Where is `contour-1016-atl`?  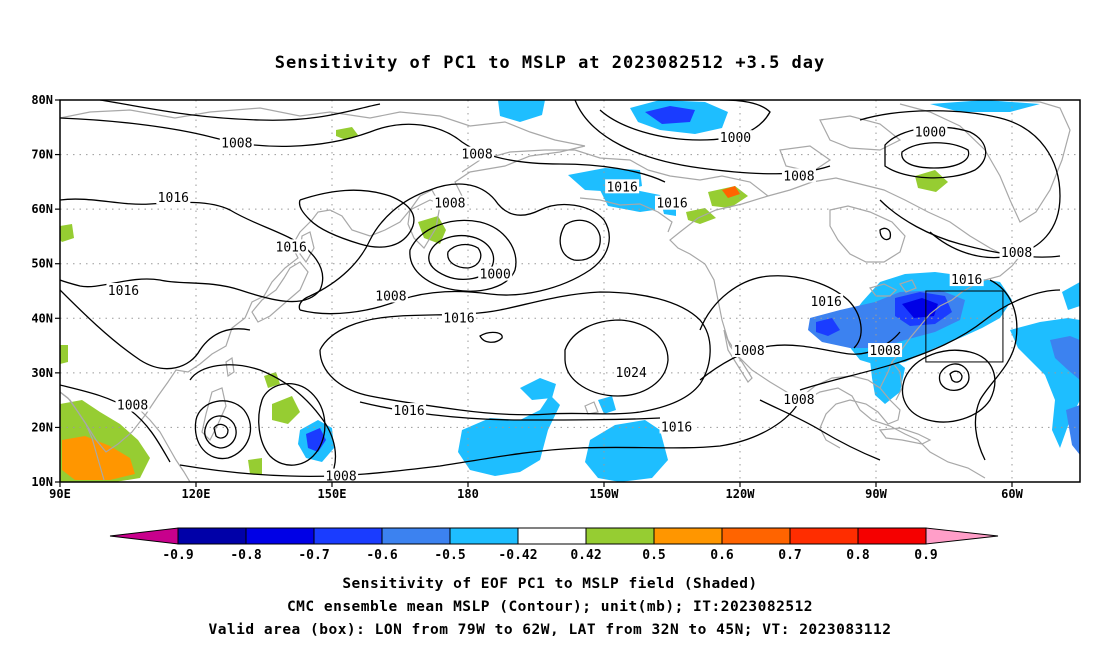 contour-1016-atl is located at coordinates (930, 340).